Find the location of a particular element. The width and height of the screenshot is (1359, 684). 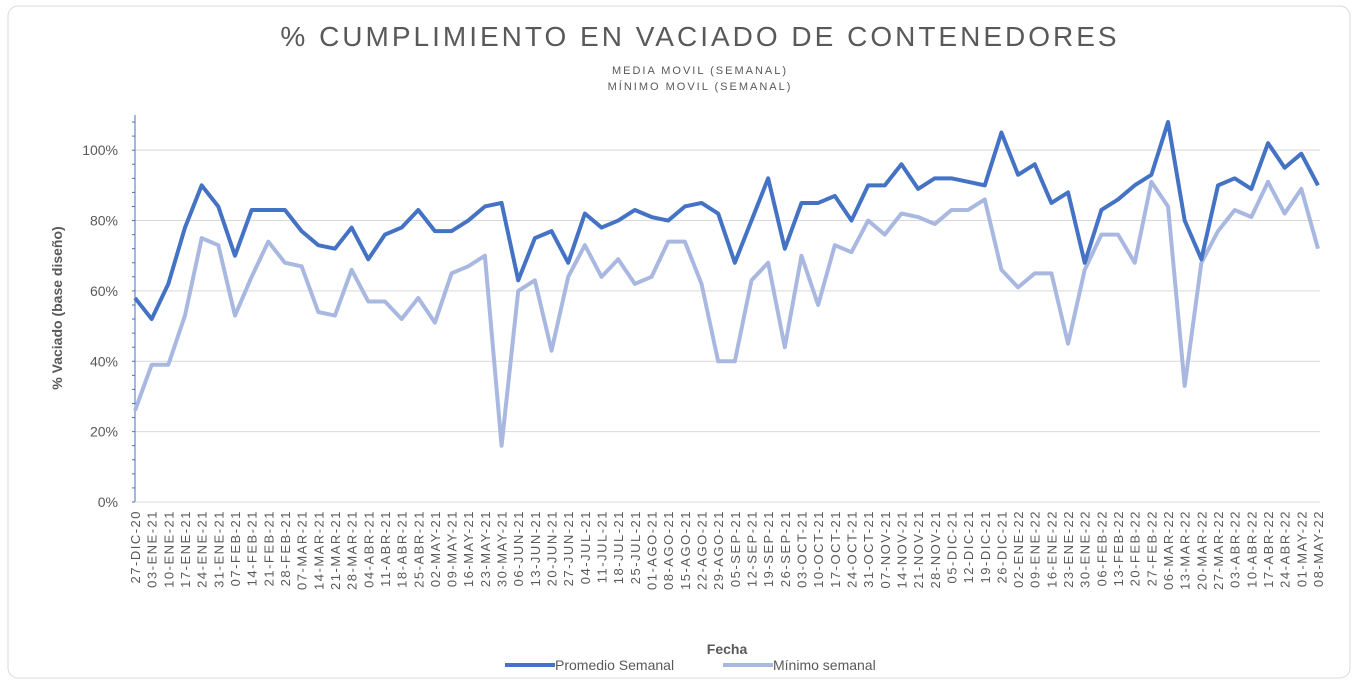

x-tick-label: 20-JUN-21 is located at coordinates (552, 548).